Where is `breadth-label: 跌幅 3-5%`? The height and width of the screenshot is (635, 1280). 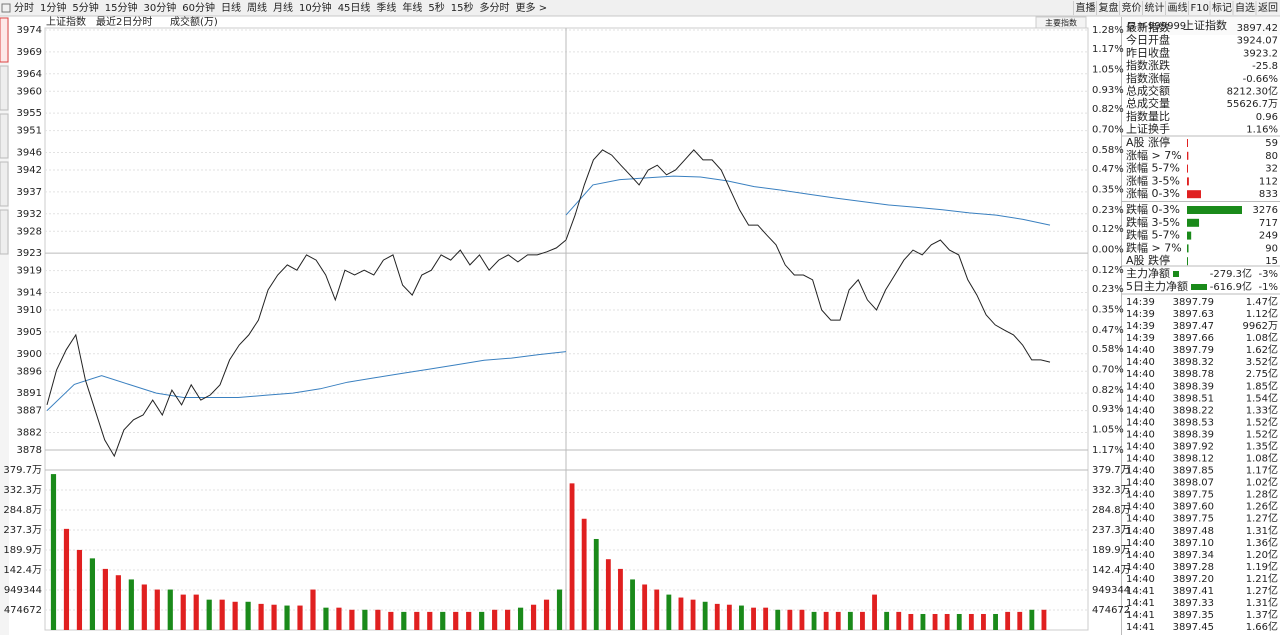 breadth-label: 跌幅 3-5% is located at coordinates (1153, 222).